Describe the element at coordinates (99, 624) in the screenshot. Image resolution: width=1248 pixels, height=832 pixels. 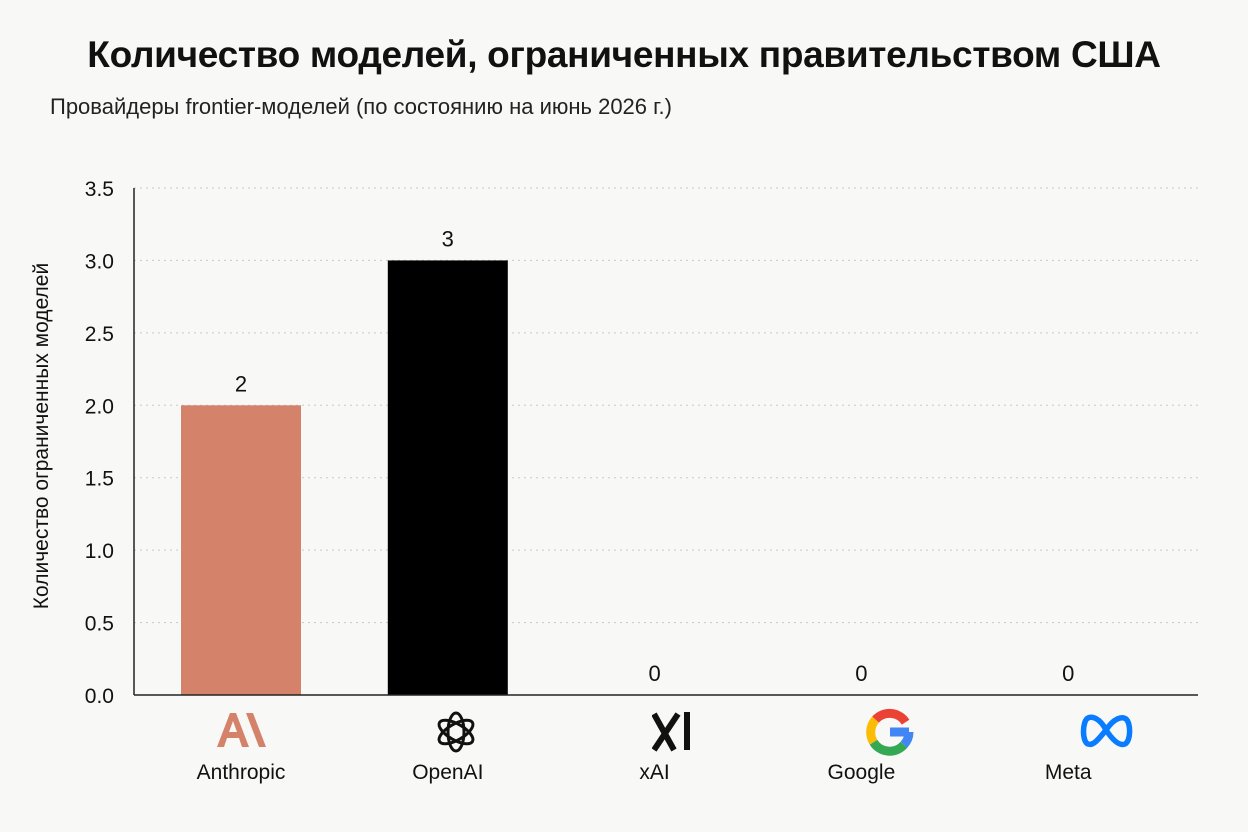
I see `y-tick-label: 0.5` at that location.